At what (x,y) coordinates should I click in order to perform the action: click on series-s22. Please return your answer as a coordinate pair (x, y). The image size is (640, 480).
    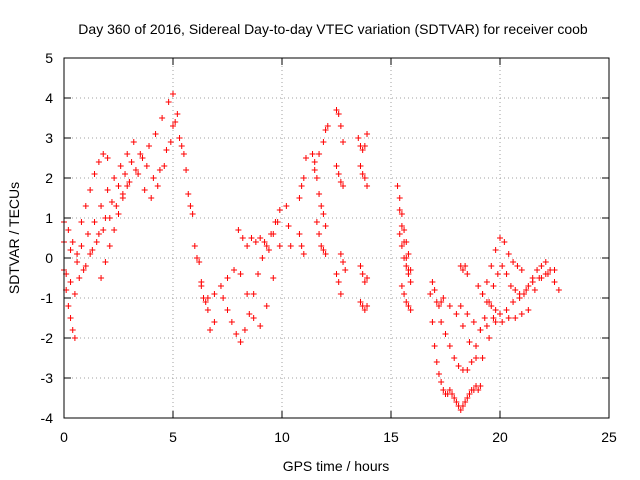
    Looking at the image, I should click on (364, 274).